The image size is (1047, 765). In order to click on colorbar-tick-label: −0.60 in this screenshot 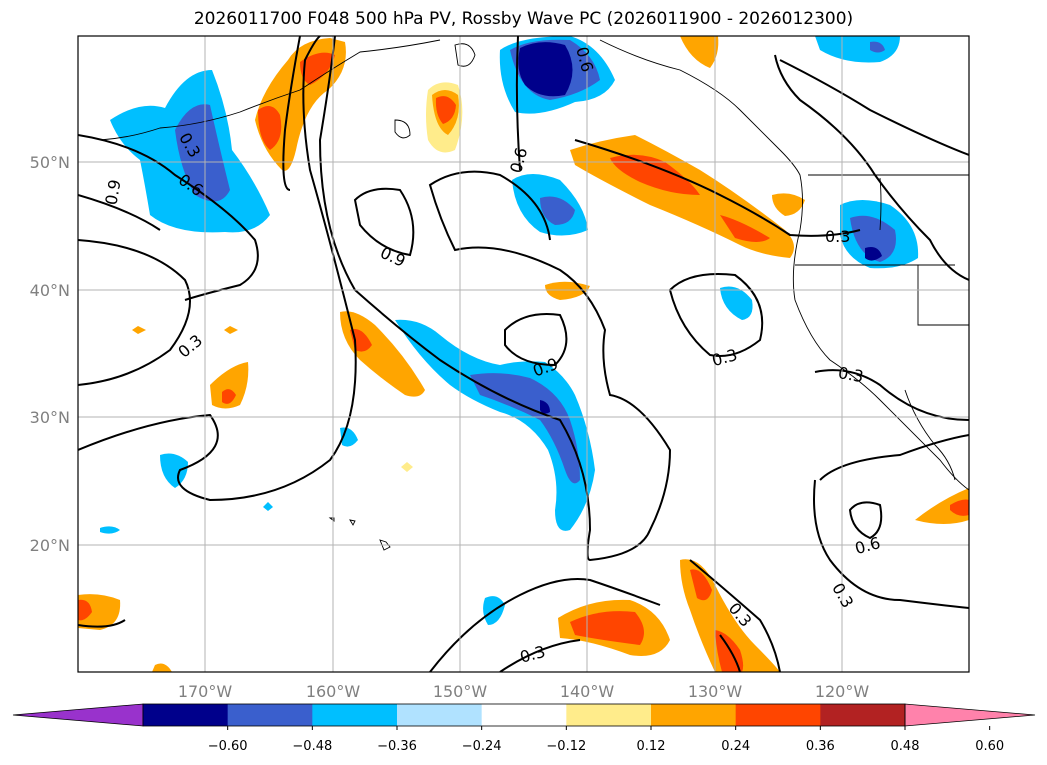, I will do `click(228, 746)`.